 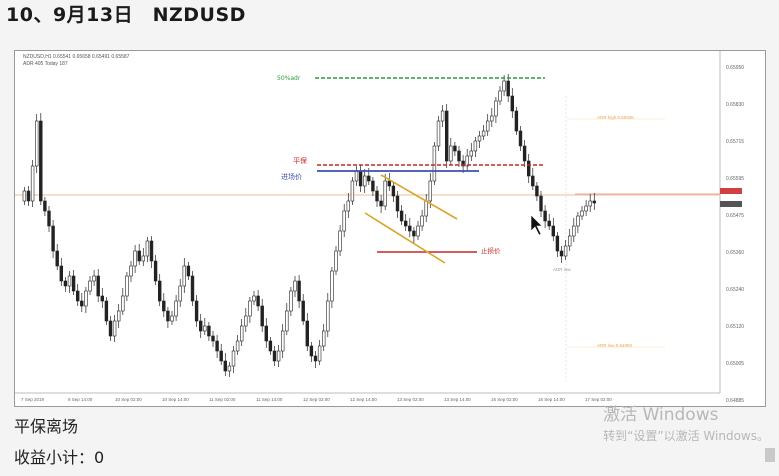 What do you see at coordinates (291, 176) in the screenshot?
I see `entry-label: 进场价` at bounding box center [291, 176].